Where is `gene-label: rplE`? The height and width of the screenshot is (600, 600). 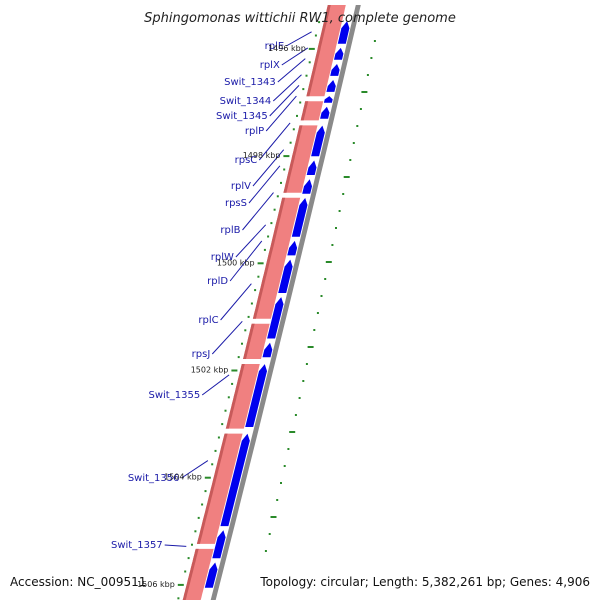 gene-label: rplE is located at coordinates (275, 46).